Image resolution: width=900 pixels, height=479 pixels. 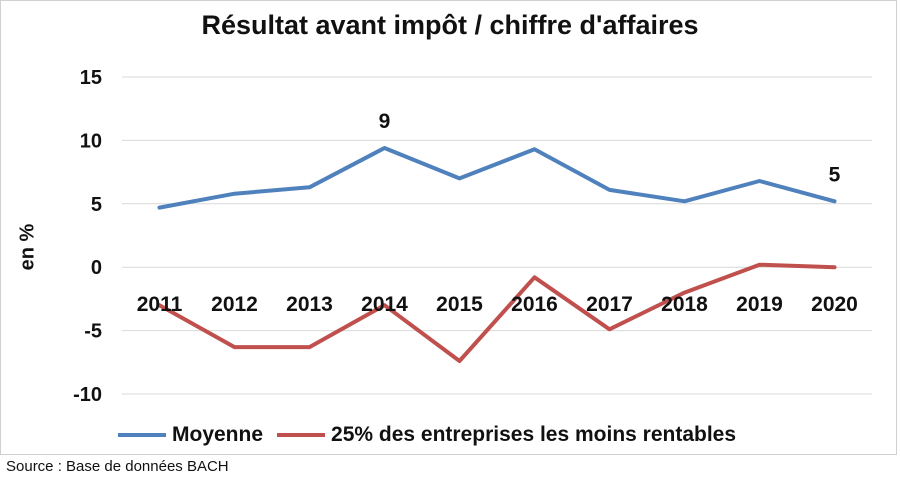 What do you see at coordinates (234, 304) in the screenshot?
I see `x-tick-label: 2012` at bounding box center [234, 304].